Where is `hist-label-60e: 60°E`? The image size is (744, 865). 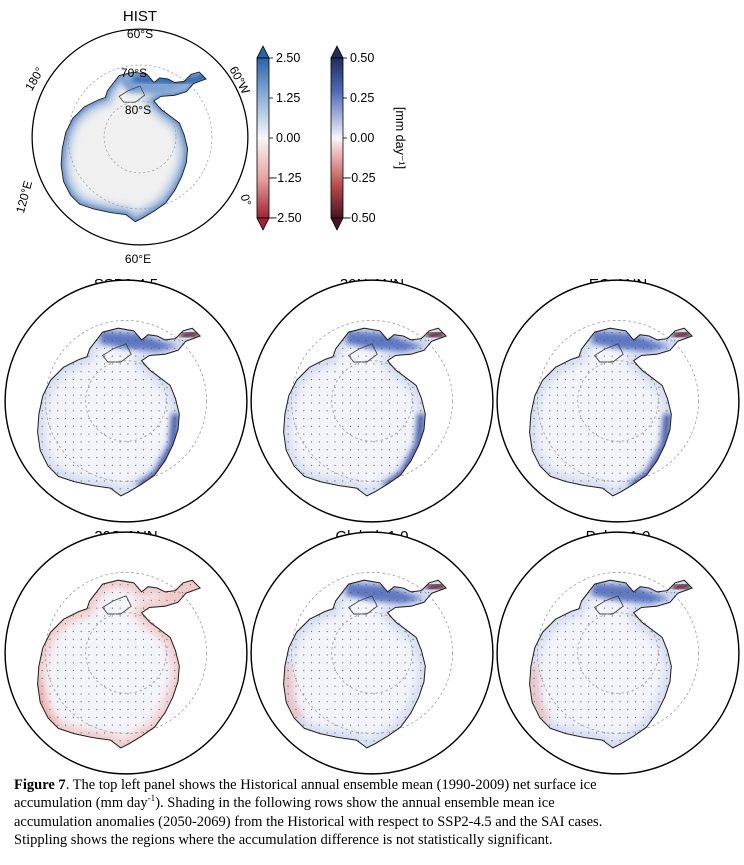
hist-label-60e: 60°E is located at coordinates (138, 259).